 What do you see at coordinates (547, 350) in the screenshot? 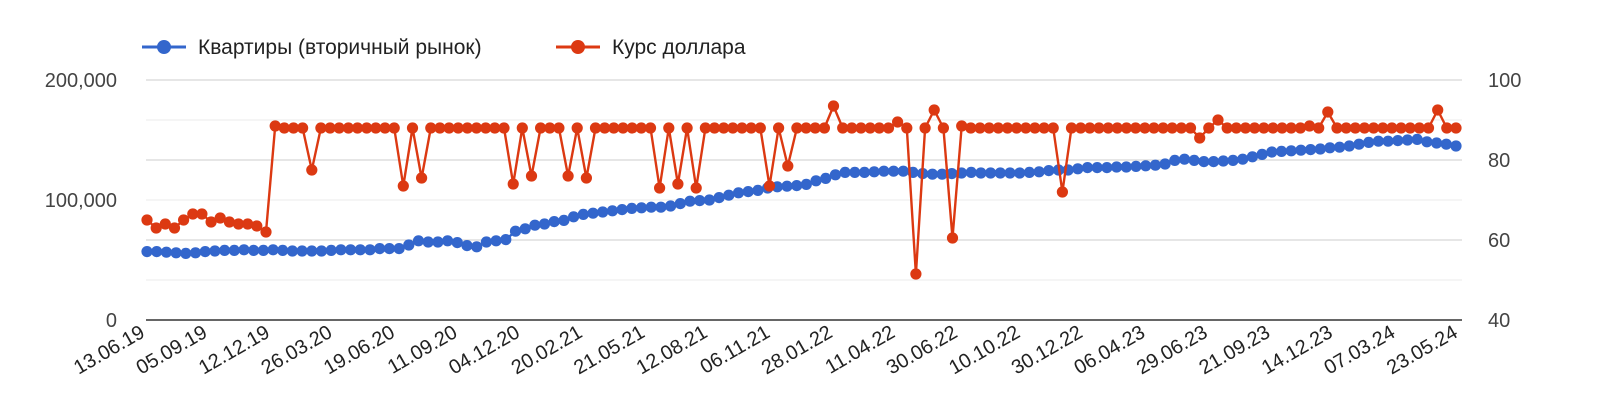
I see `x-tick-label: 20.02.21` at bounding box center [547, 350].